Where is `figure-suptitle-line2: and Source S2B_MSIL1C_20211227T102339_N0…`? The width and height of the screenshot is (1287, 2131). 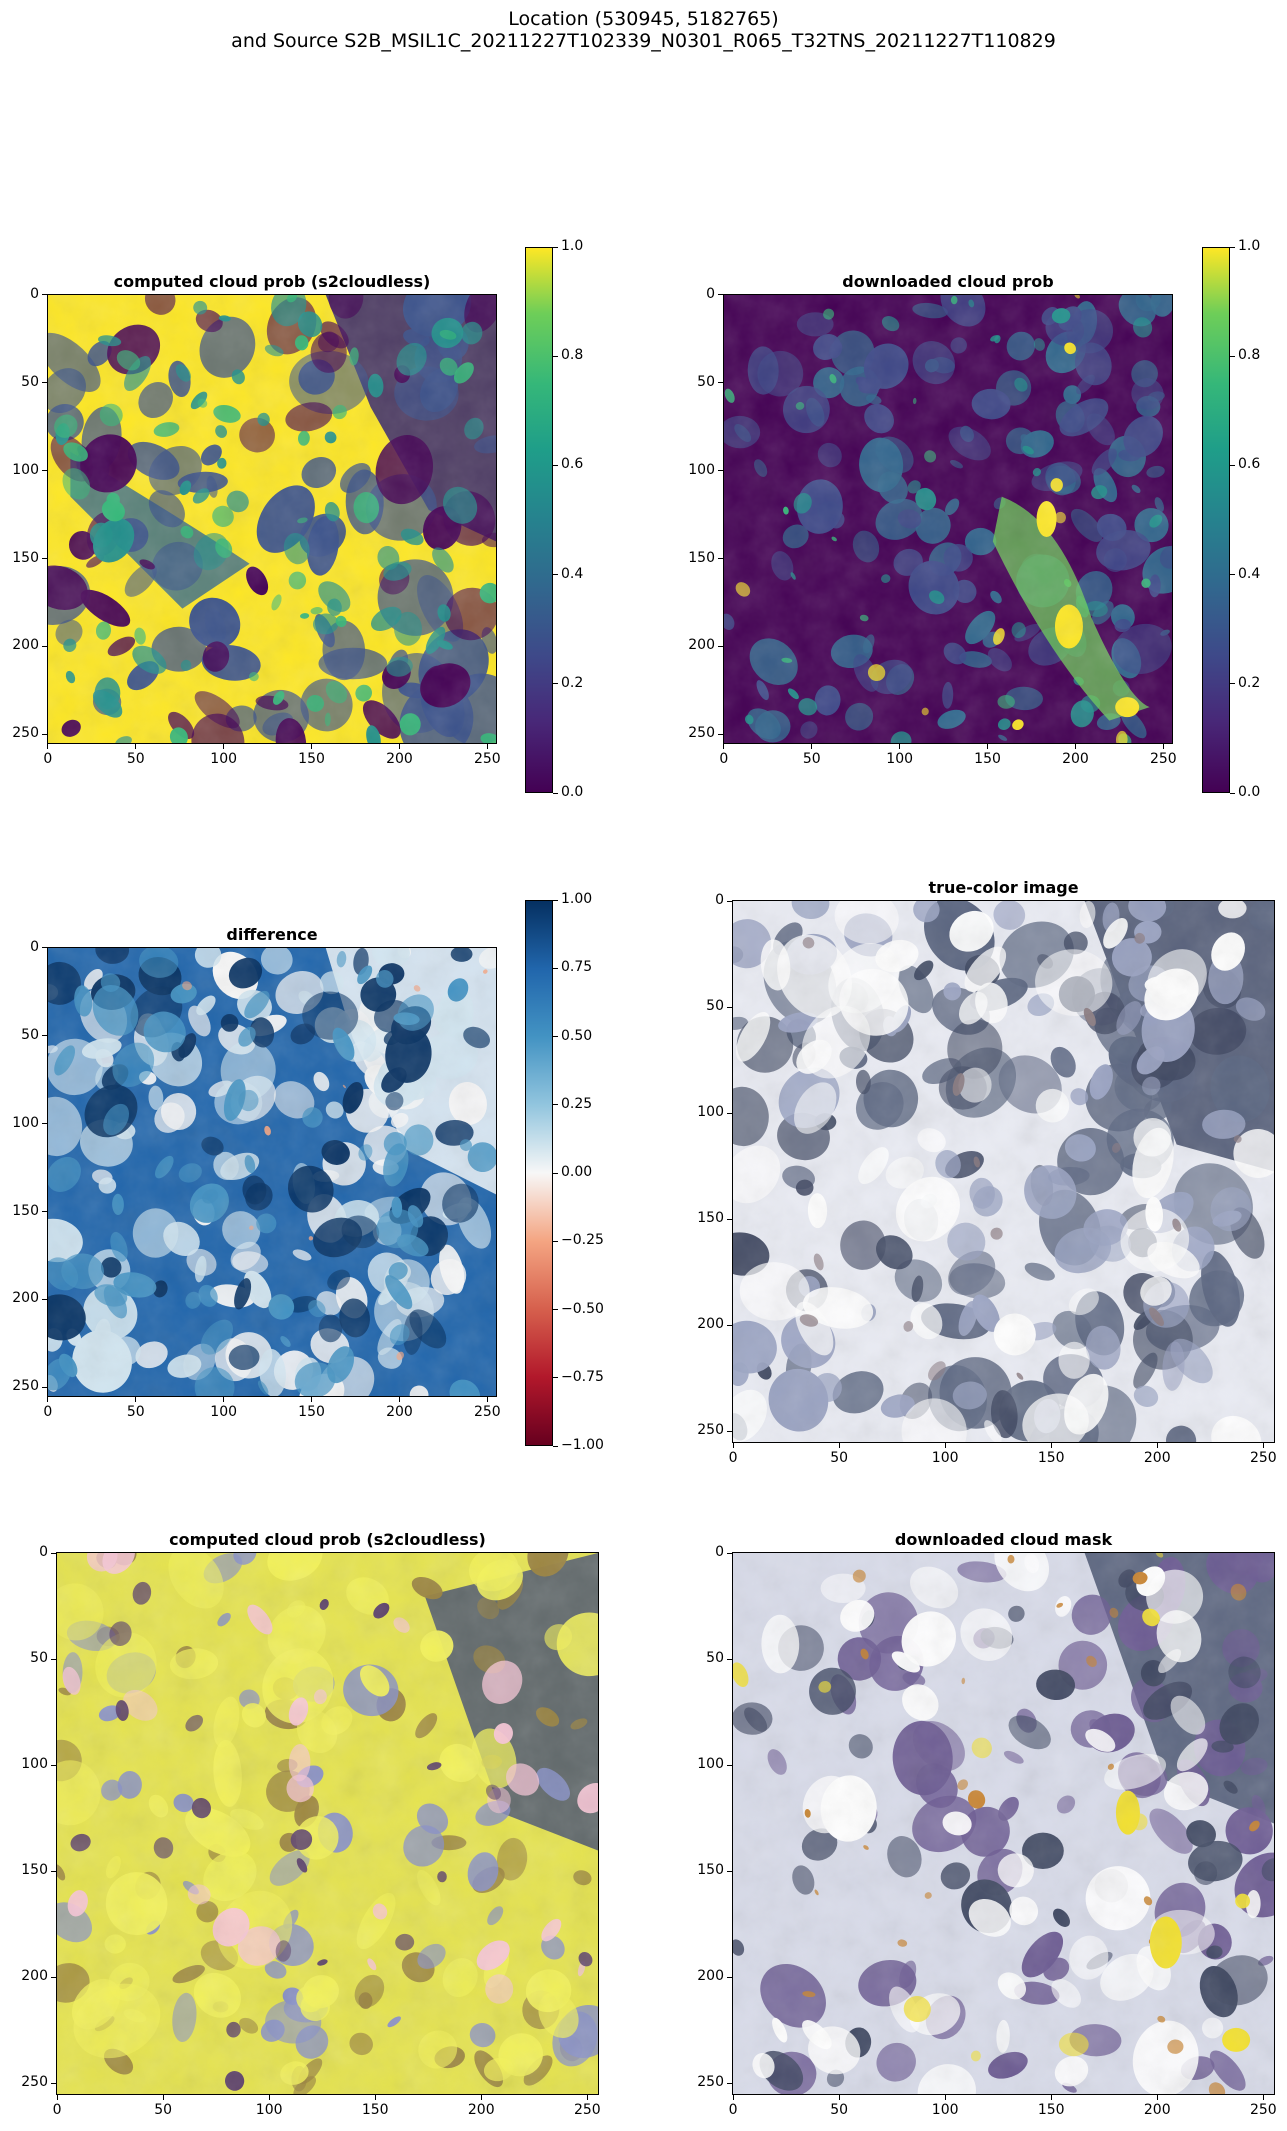
figure-suptitle-line2: and Source S2B_MSIL1C_20211227T102339_N0… is located at coordinates (643, 41).